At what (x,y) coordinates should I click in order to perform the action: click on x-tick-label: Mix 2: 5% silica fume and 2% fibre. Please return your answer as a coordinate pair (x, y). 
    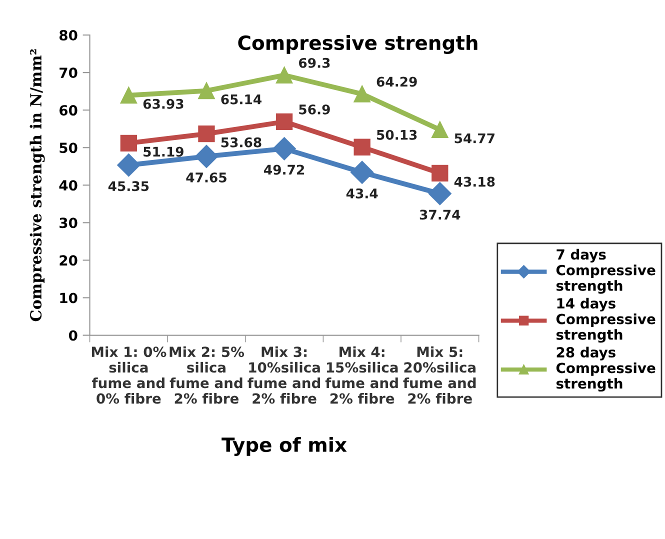
    Looking at the image, I should click on (207, 375).